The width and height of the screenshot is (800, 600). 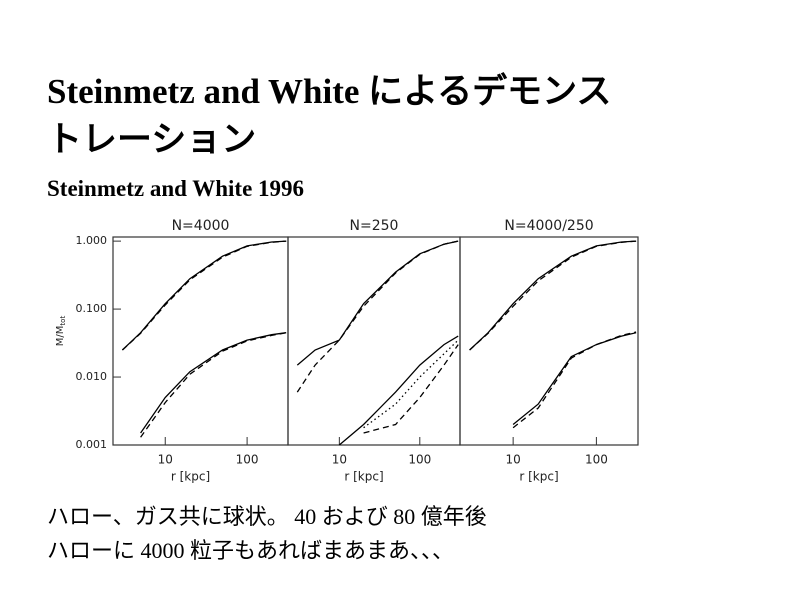 What do you see at coordinates (329, 116) in the screenshot?
I see `slide-title: Steinmetz and White によるデモンス トレーション` at bounding box center [329, 116].